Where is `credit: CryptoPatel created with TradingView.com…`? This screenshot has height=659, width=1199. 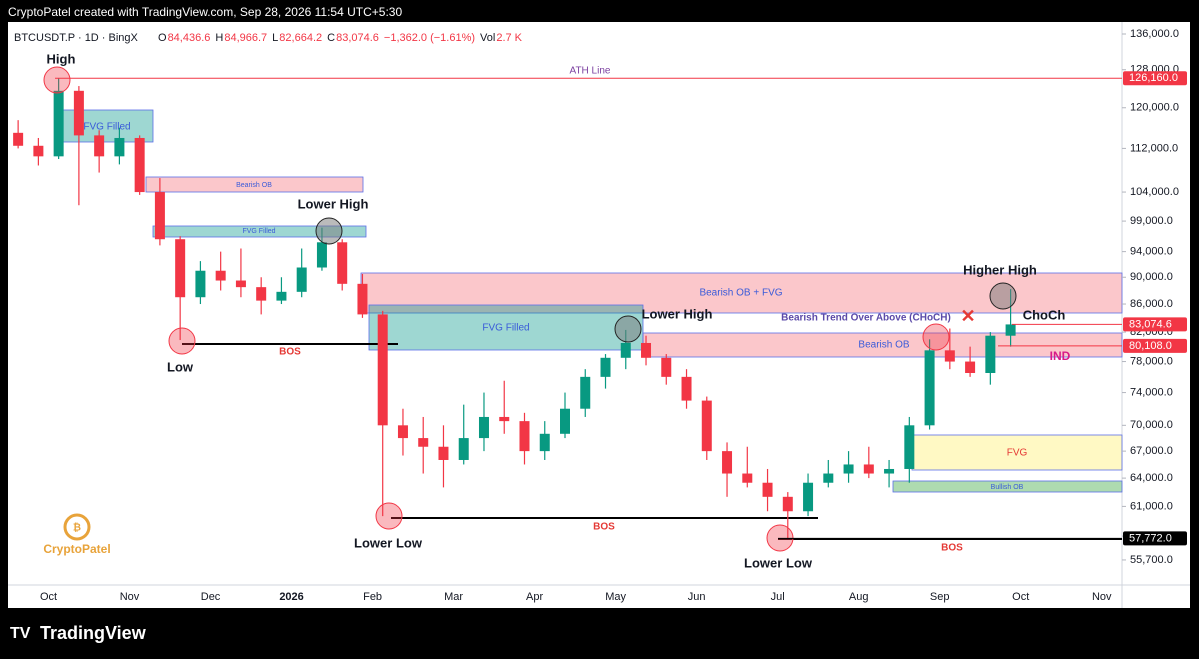 credit: CryptoPatel created with TradingView.com… is located at coordinates (205, 12).